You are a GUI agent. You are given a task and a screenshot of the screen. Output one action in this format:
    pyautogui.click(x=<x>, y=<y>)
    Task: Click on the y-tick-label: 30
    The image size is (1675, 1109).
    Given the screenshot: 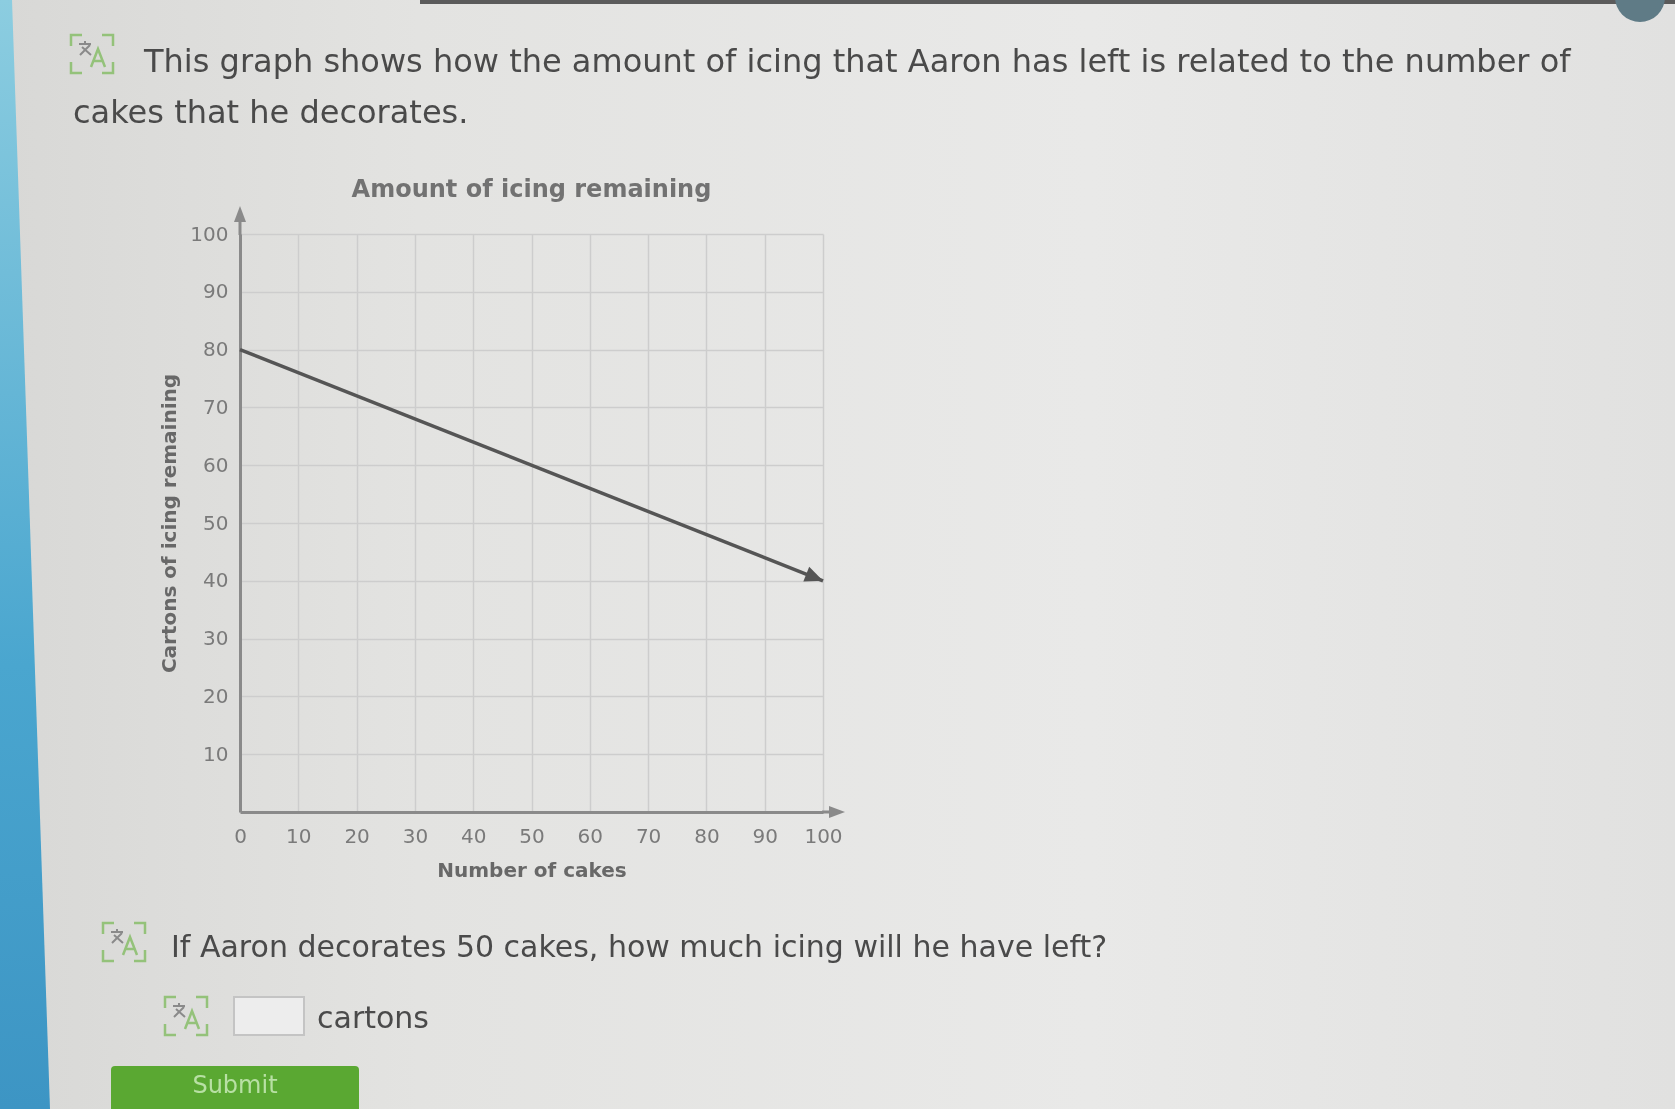 What is the action you would take?
    pyautogui.click(x=216, y=638)
    